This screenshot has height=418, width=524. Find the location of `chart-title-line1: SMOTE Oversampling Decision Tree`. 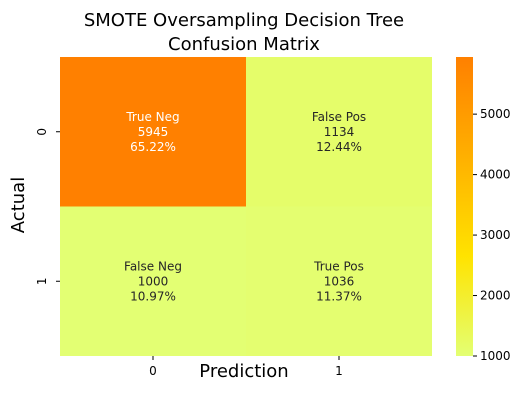

chart-title-line1: SMOTE Oversampling Decision Tree is located at coordinates (244, 20).